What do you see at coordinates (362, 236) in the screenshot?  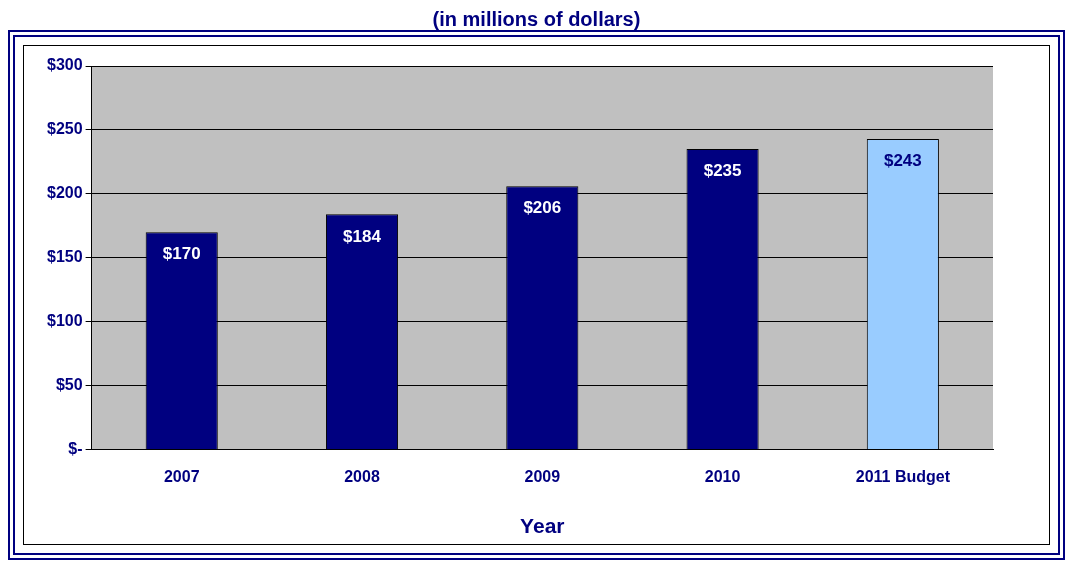 I see `data-label: $184` at bounding box center [362, 236].